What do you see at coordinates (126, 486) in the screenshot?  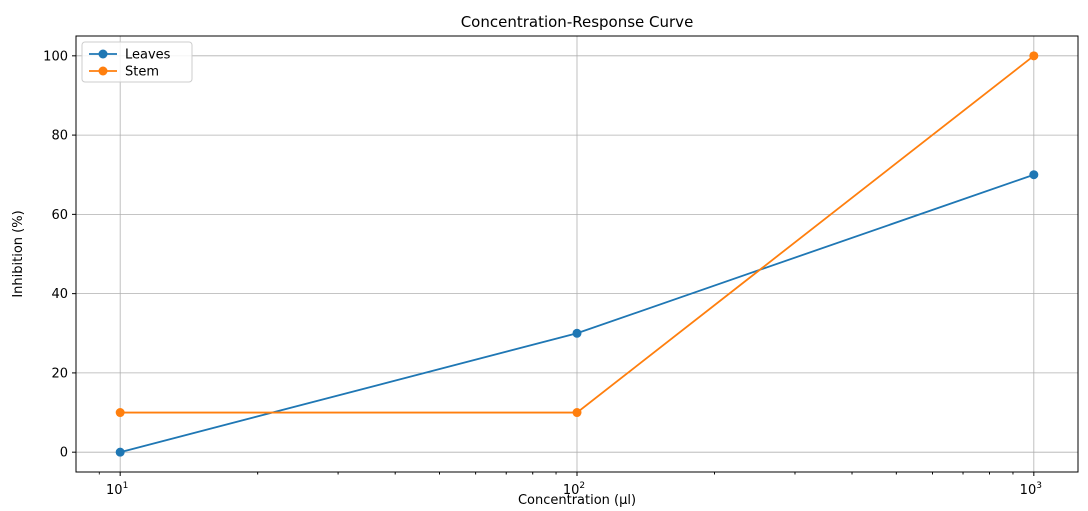 I see `x-tick-exponent: 1` at bounding box center [126, 486].